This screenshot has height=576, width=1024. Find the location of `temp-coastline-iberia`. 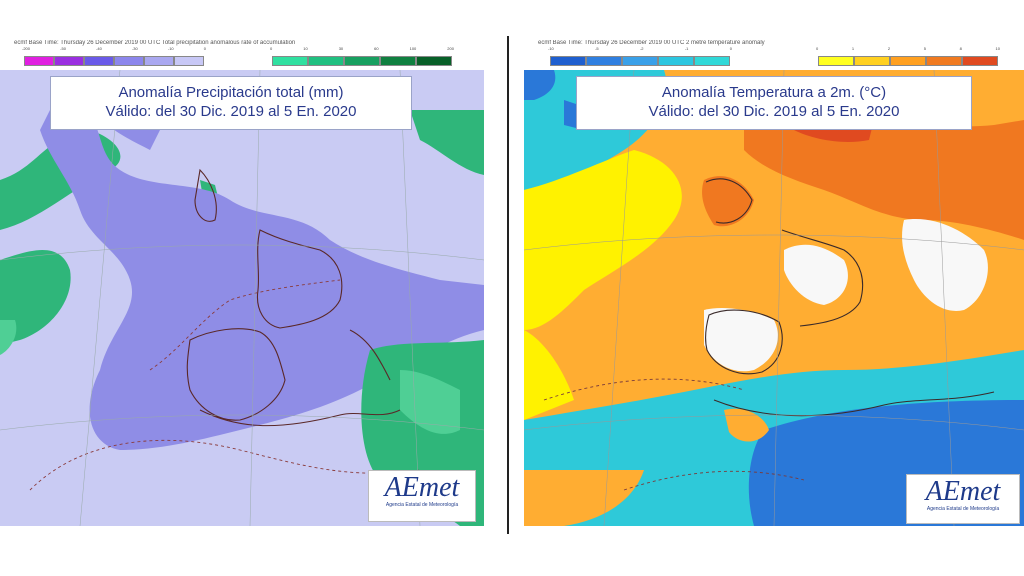

temp-coastline-iberia is located at coordinates (743, 342).